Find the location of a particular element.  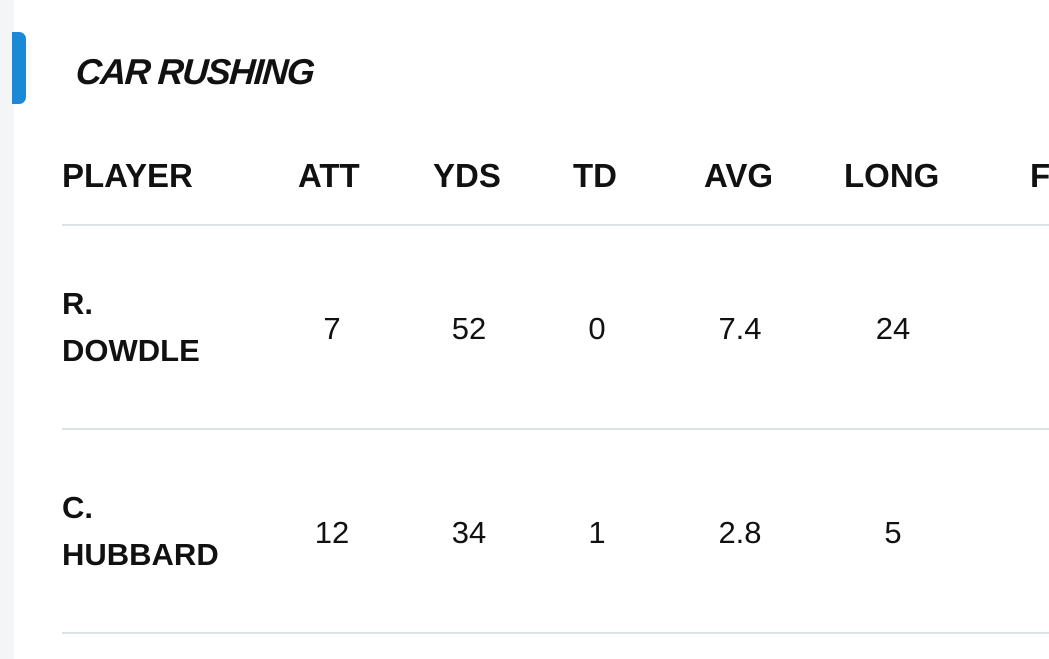

column-header-yds: YDS is located at coordinates (467, 175).